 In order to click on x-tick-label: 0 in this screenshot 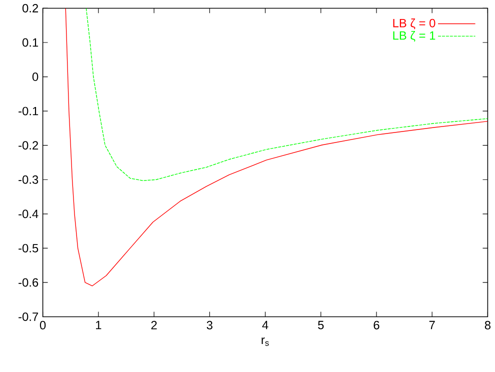, I will do `click(43, 325)`.